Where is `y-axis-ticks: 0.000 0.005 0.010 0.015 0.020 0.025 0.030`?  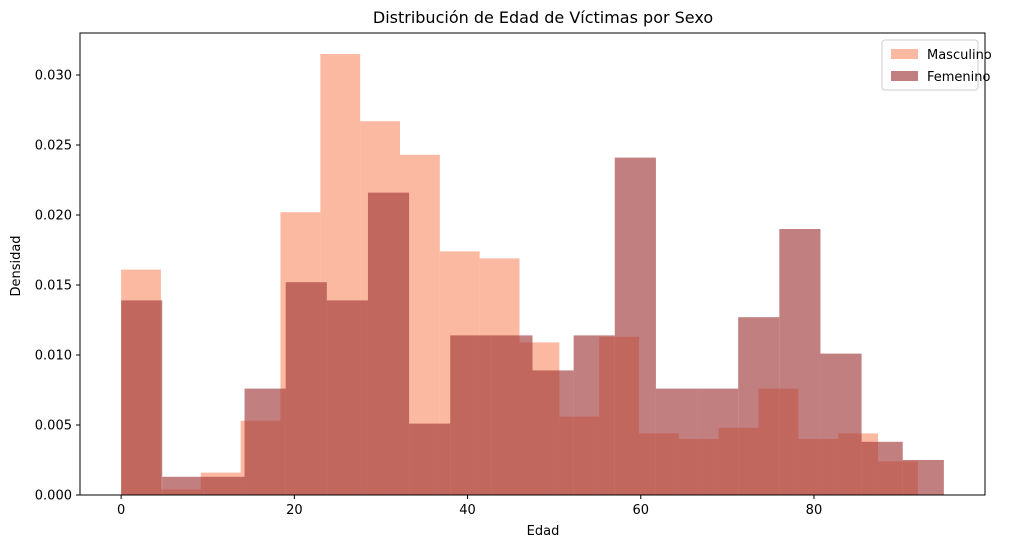 y-axis-ticks: 0.000 0.005 0.010 0.015 0.020 0.025 0.030 is located at coordinates (57, 286).